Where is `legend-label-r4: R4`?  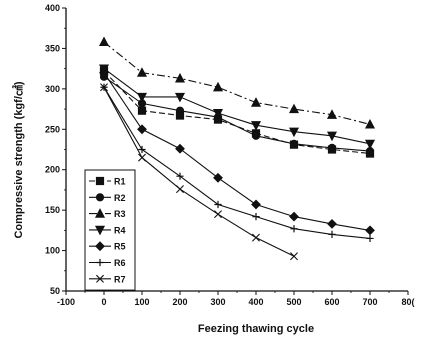
legend-label-r4: R4 is located at coordinates (120, 230).